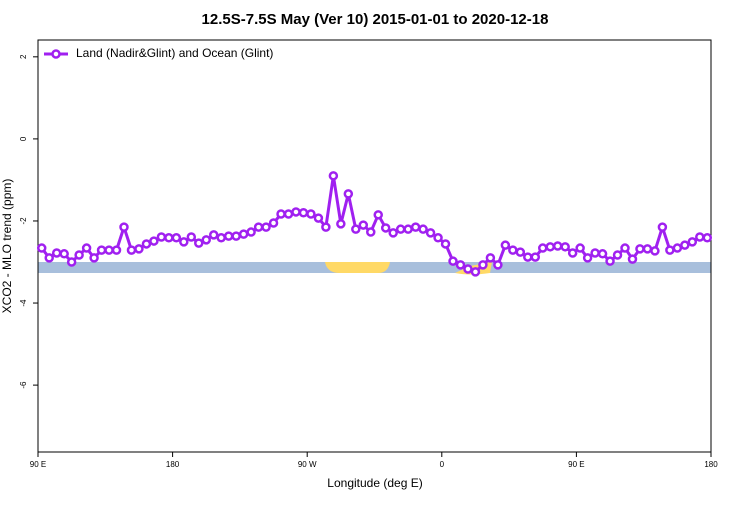  I want to click on x-tick-label: 0, so click(442, 464).